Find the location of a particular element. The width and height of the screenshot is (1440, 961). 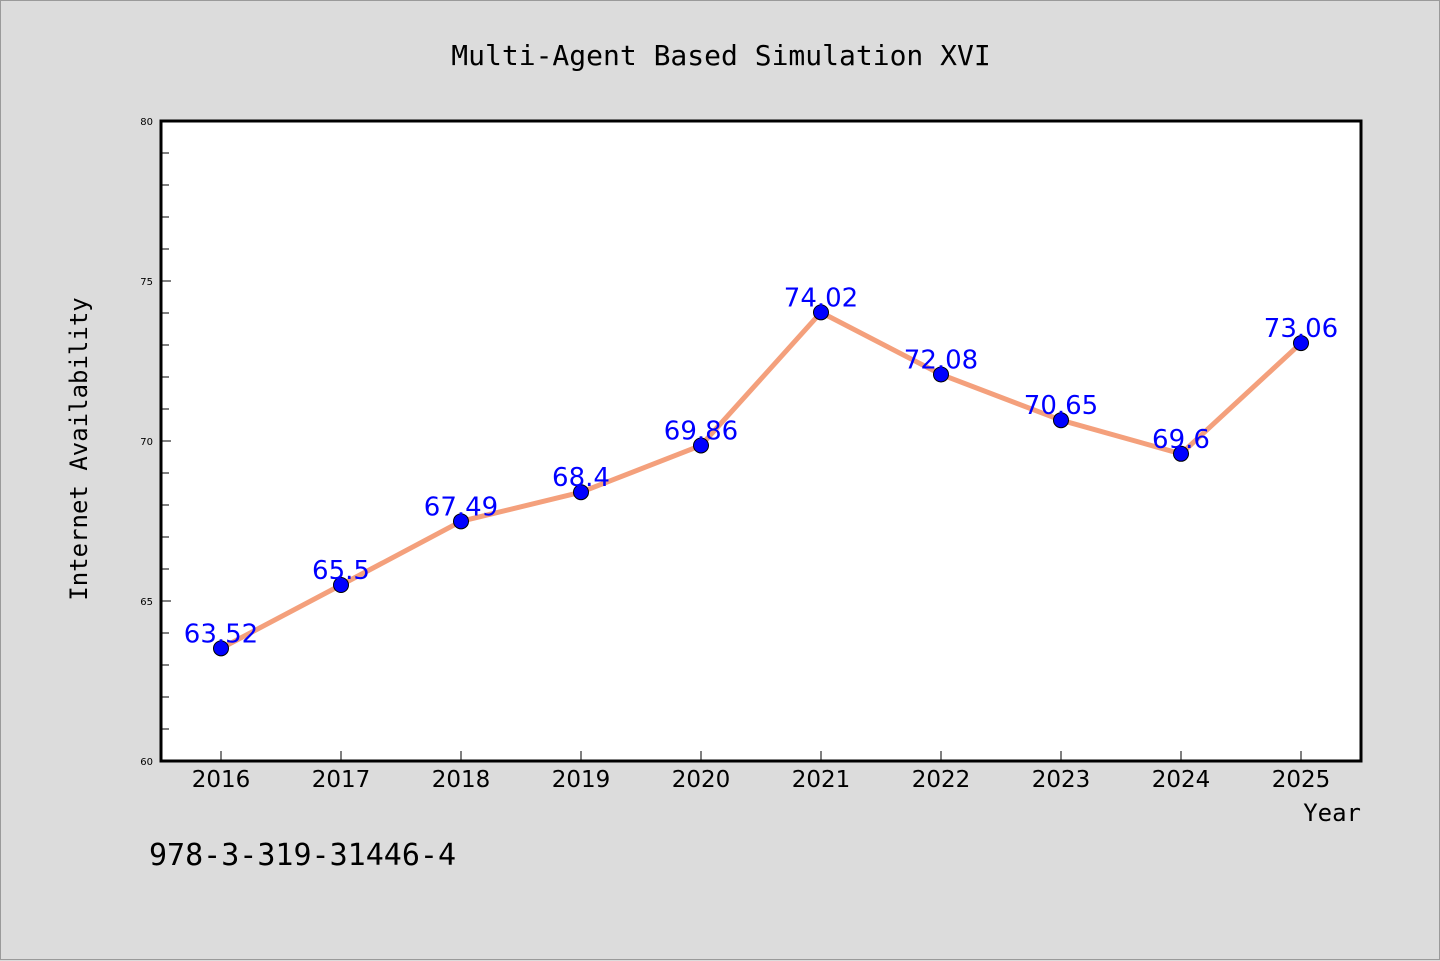

y-tick-label: 80 is located at coordinates (146, 122).